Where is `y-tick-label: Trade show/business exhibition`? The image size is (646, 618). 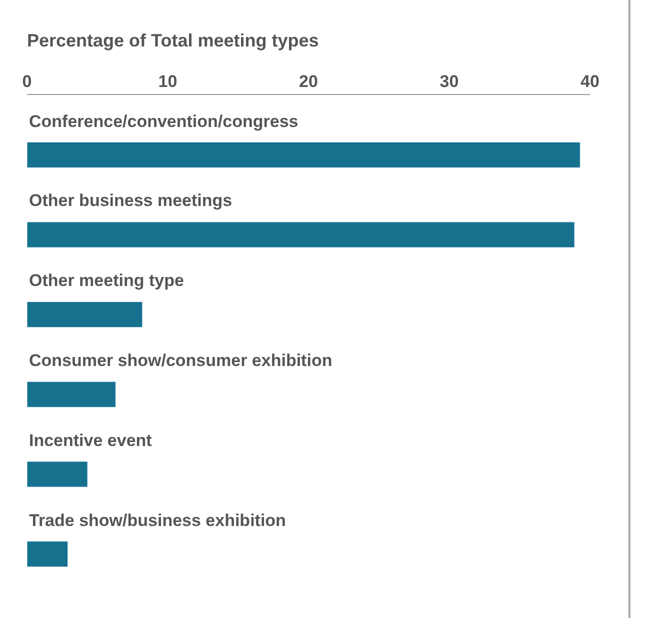
y-tick-label: Trade show/business exhibition is located at coordinates (157, 520).